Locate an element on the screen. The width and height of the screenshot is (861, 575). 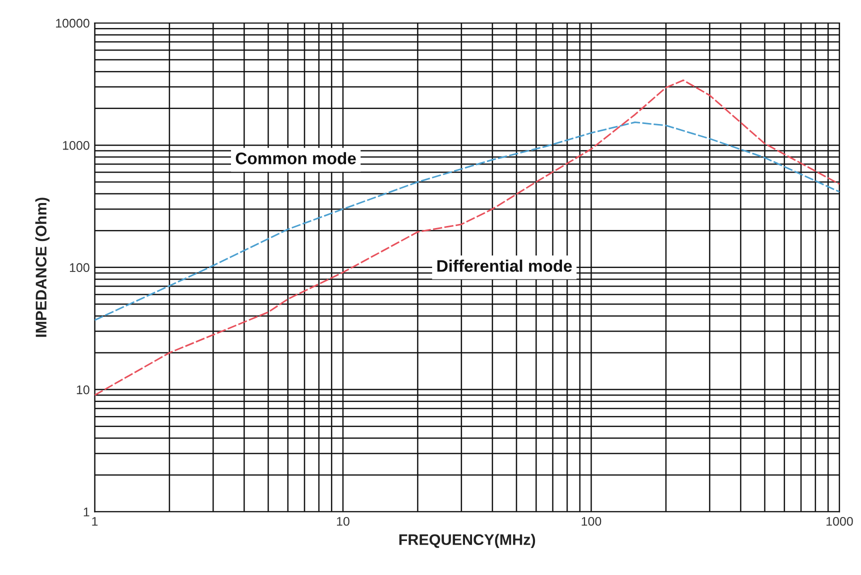
x-tick-label: 1000 is located at coordinates (839, 521).